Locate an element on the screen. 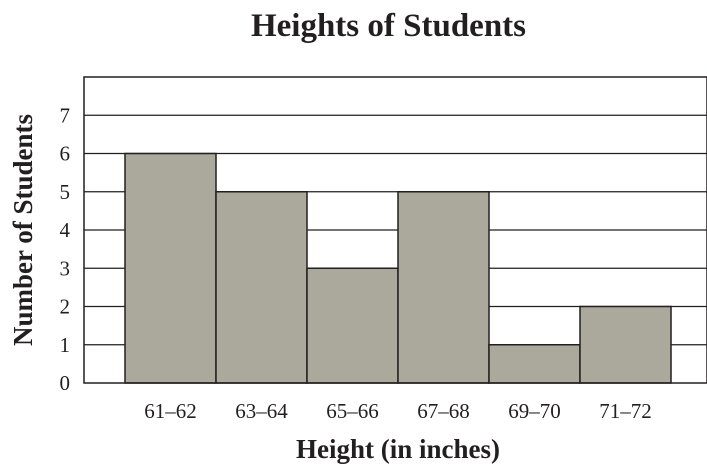 This screenshot has width=707, height=466. x-tick-label-65–66: 65–66 is located at coordinates (352, 411).